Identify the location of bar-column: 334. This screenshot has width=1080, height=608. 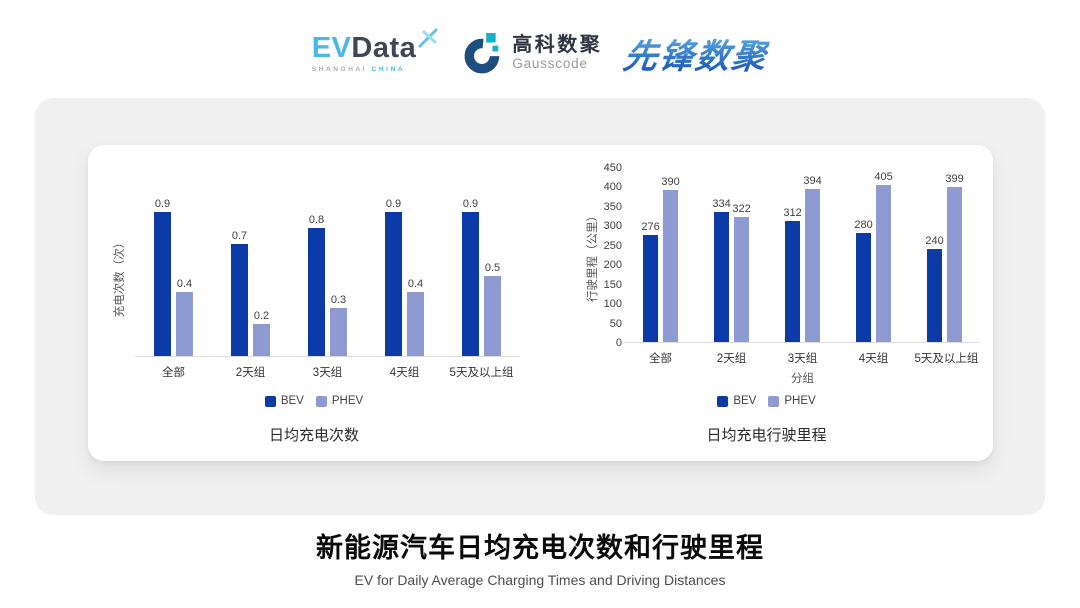
(721, 270).